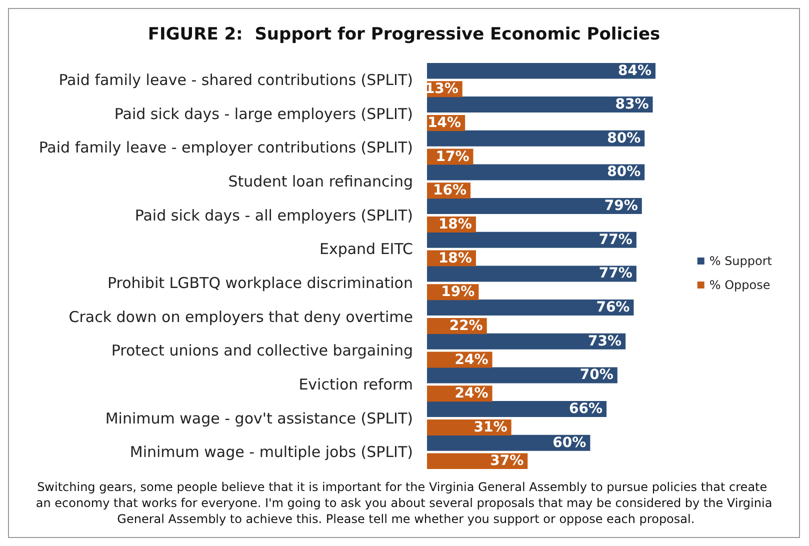 This screenshot has width=809, height=546. What do you see at coordinates (404, 34) in the screenshot?
I see `chart-title: FIGURE 2: Support for Progressive Economic Policies` at bounding box center [404, 34].